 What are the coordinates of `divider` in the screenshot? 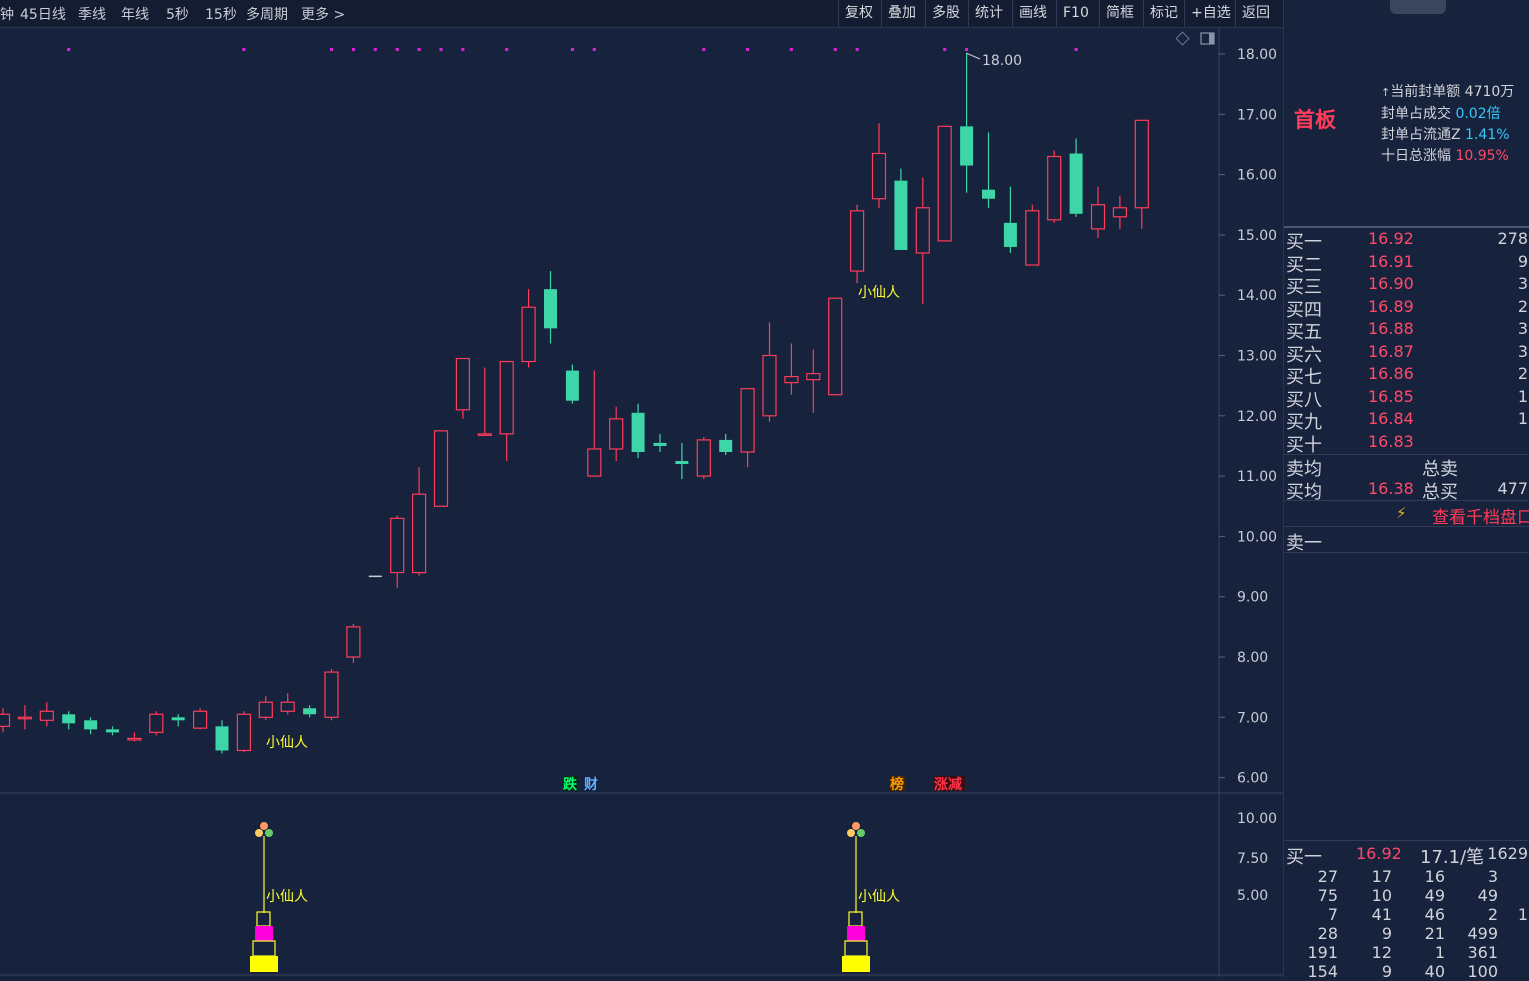 It's located at (1406, 454).